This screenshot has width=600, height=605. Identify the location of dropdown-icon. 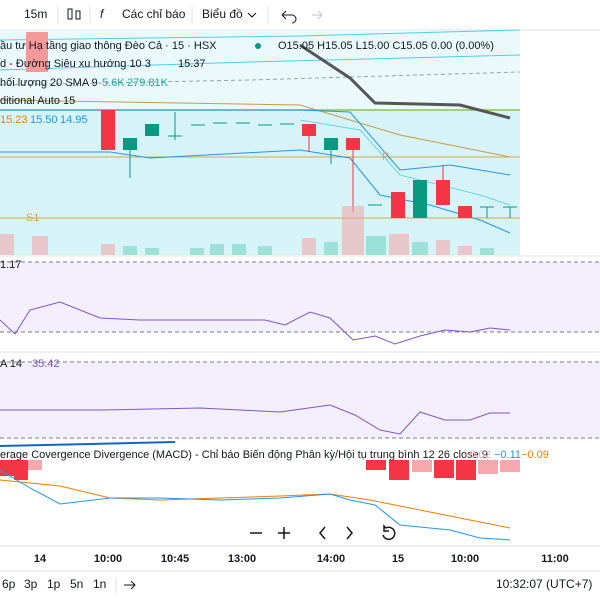
(252, 15).